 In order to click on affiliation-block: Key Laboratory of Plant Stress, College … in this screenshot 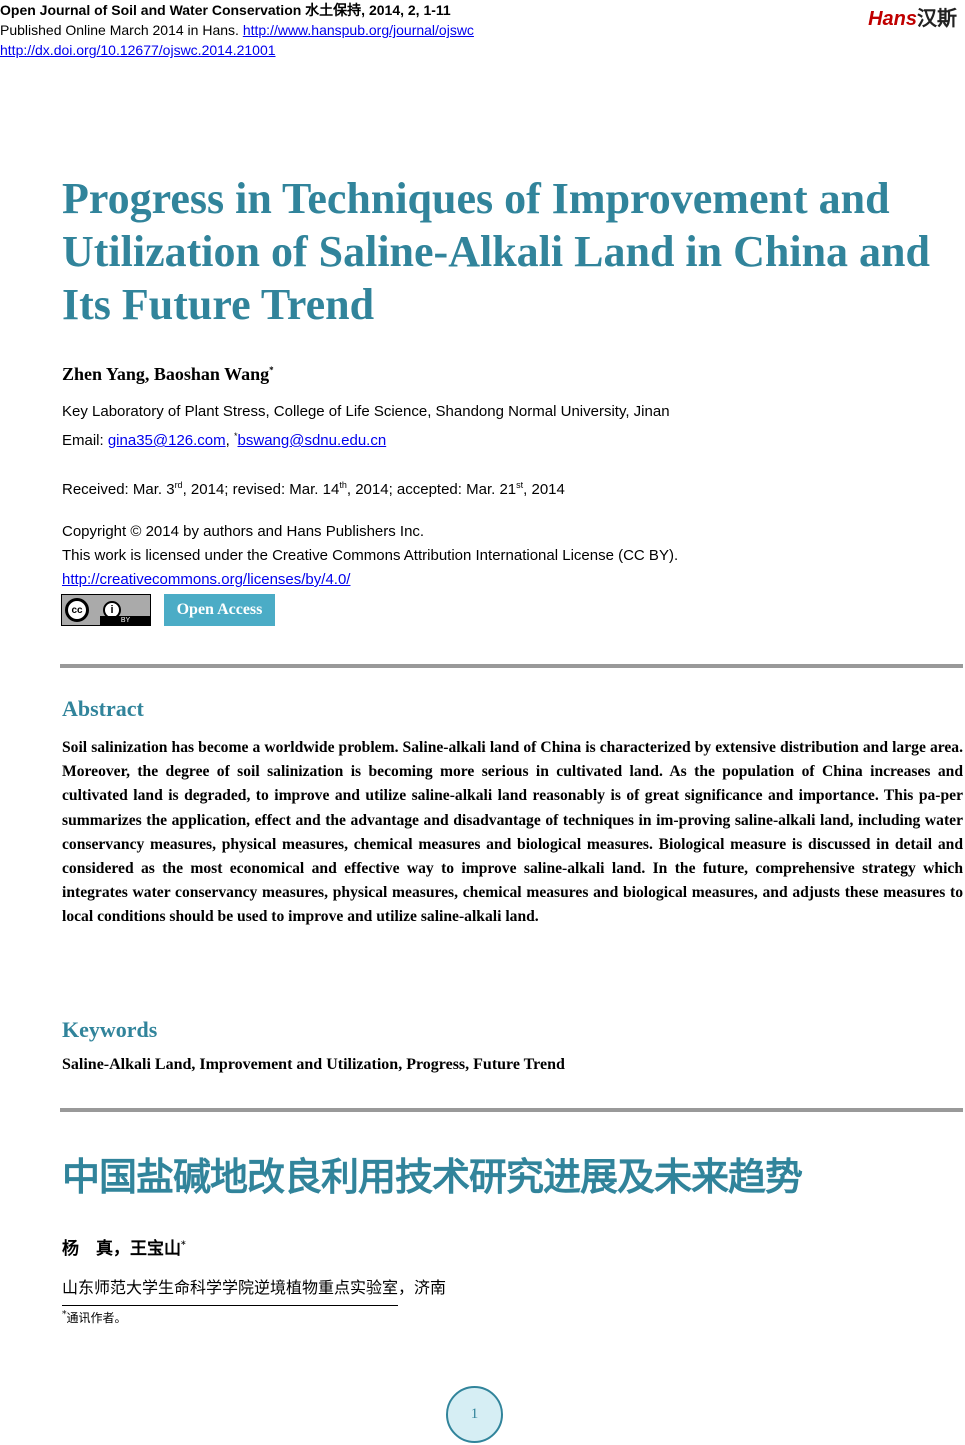, I will do `click(366, 426)`.